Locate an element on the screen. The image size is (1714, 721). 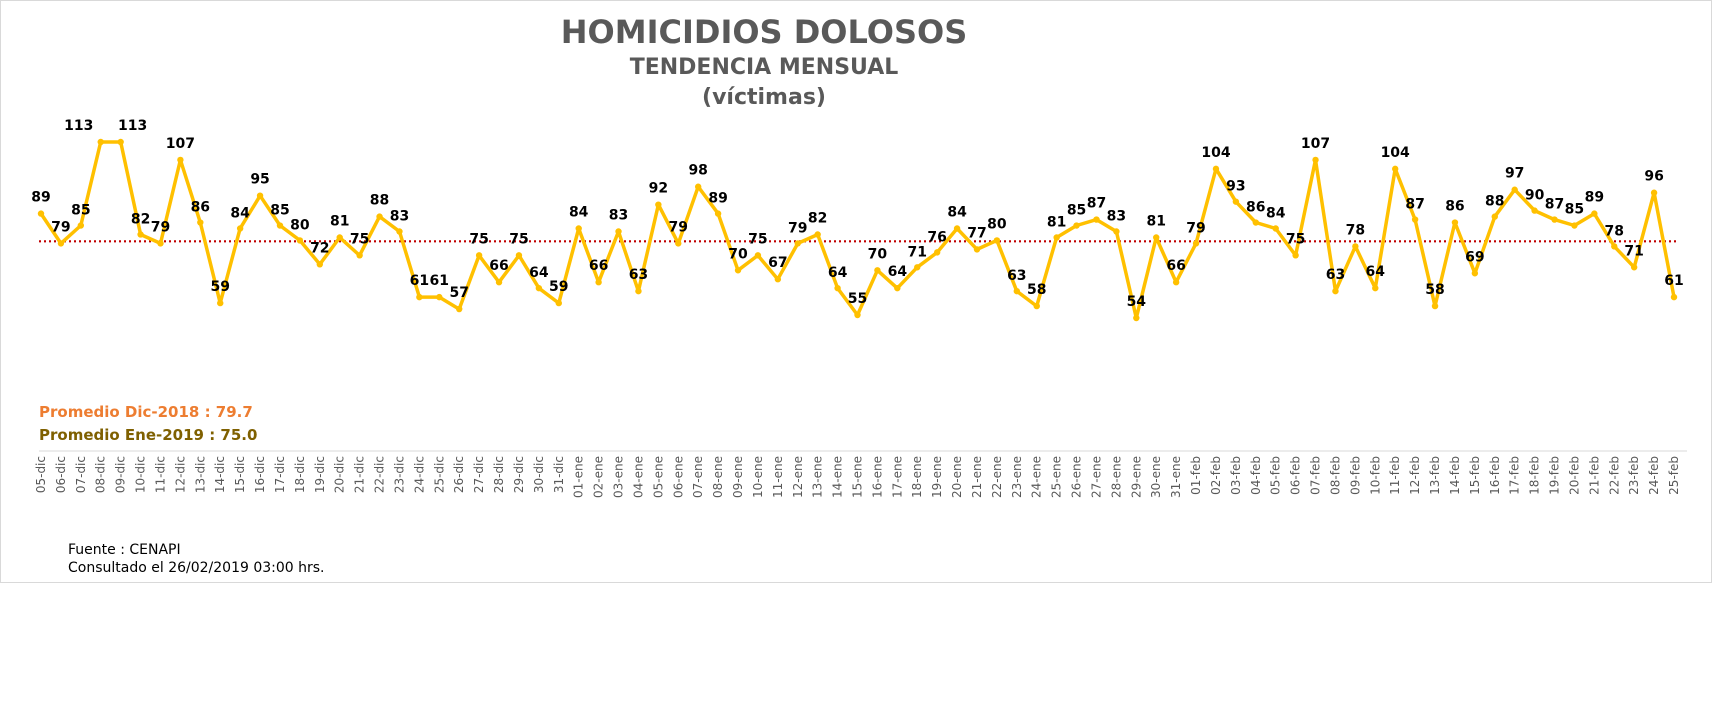
data-label-13-feb: 58 is located at coordinates (1434, 290).